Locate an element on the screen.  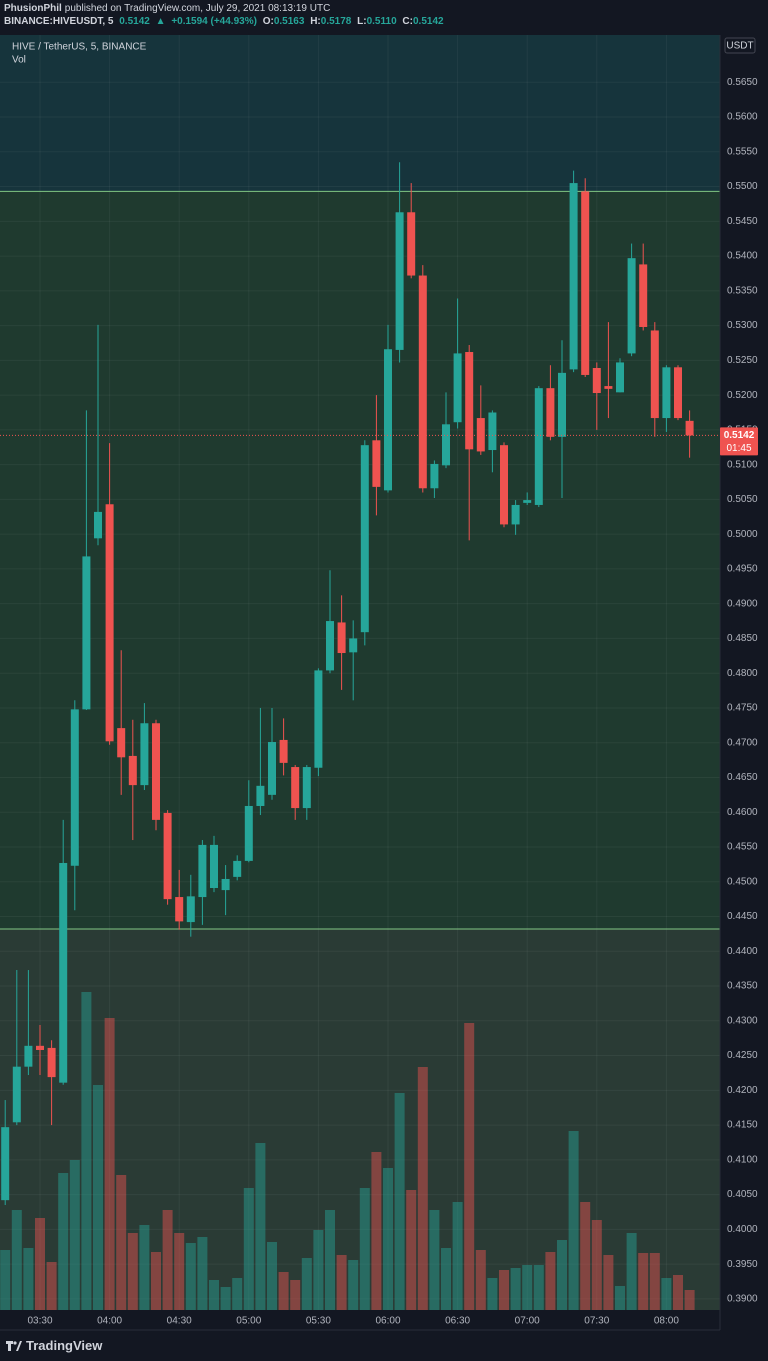
y-tick-label: 0.4900 is located at coordinates (742, 603).